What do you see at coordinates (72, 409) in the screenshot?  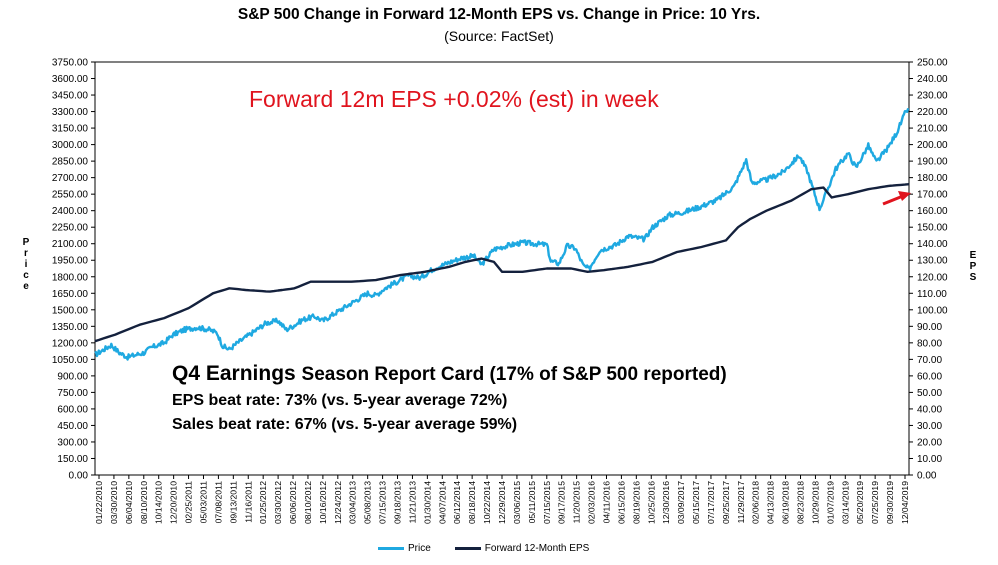 I see `y-tick-label-left: 600.00` at bounding box center [72, 409].